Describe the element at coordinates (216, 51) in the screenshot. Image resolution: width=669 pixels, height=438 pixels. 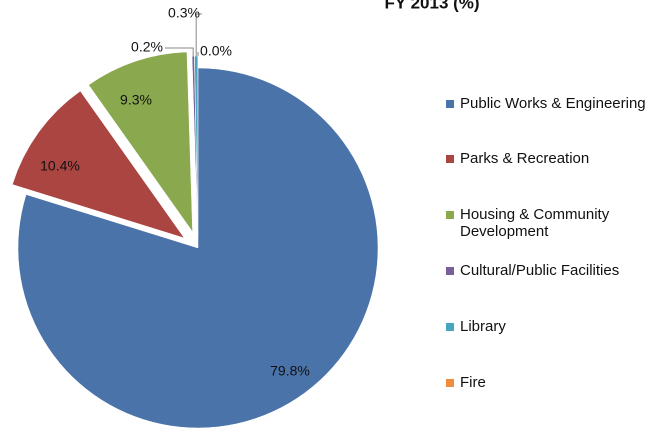
I see `data-label: 0.0%` at that location.